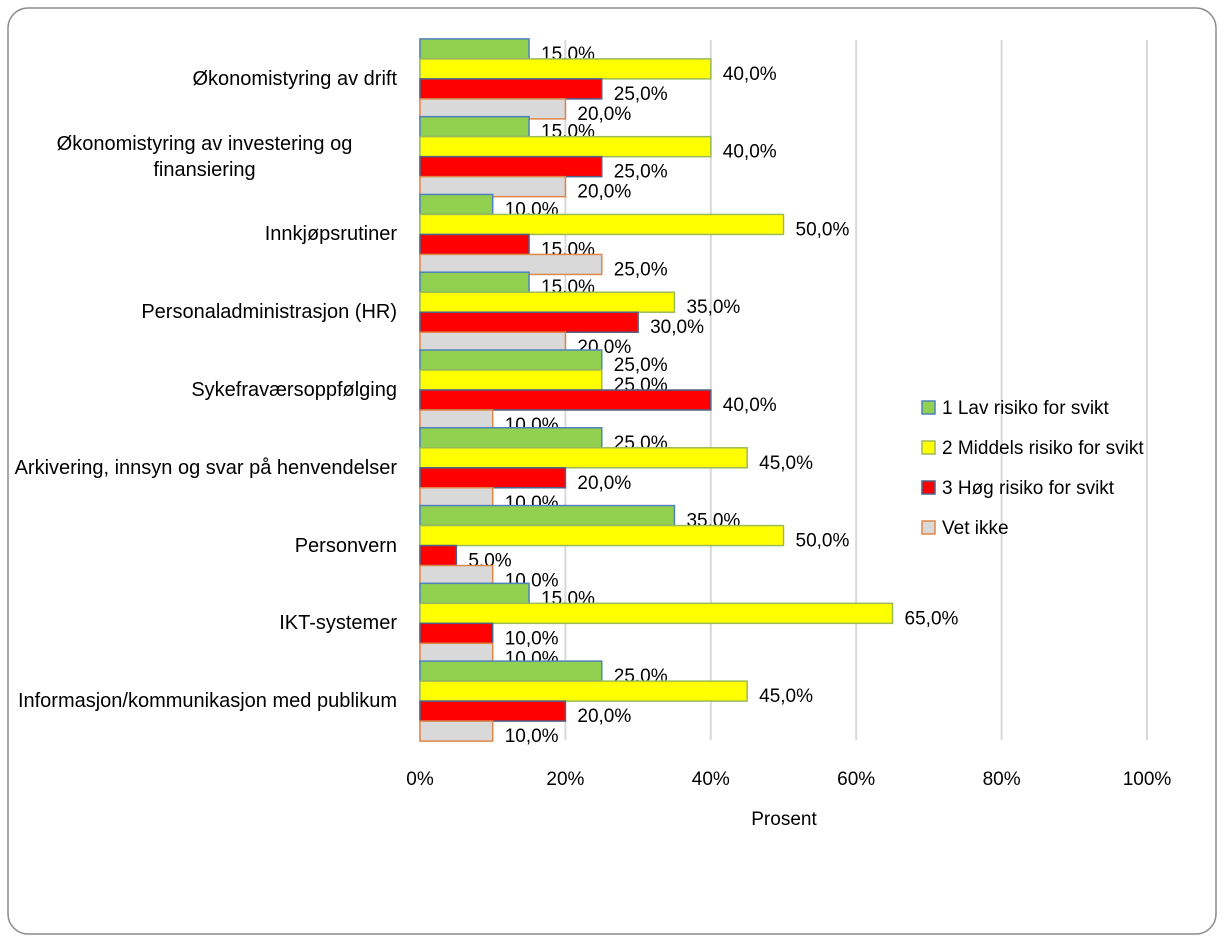 The height and width of the screenshot is (943, 1225). What do you see at coordinates (932, 618) in the screenshot?
I see `data-label: 65,0%` at bounding box center [932, 618].